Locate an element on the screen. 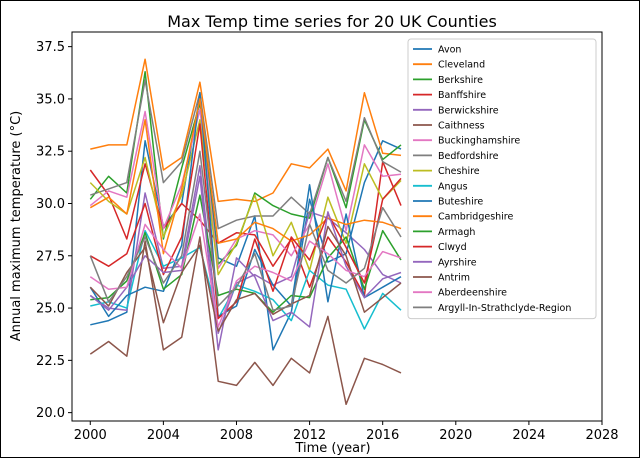 This screenshot has height=458, width=640. legend-label-ayrshire: Ayrshire is located at coordinates (457, 262).